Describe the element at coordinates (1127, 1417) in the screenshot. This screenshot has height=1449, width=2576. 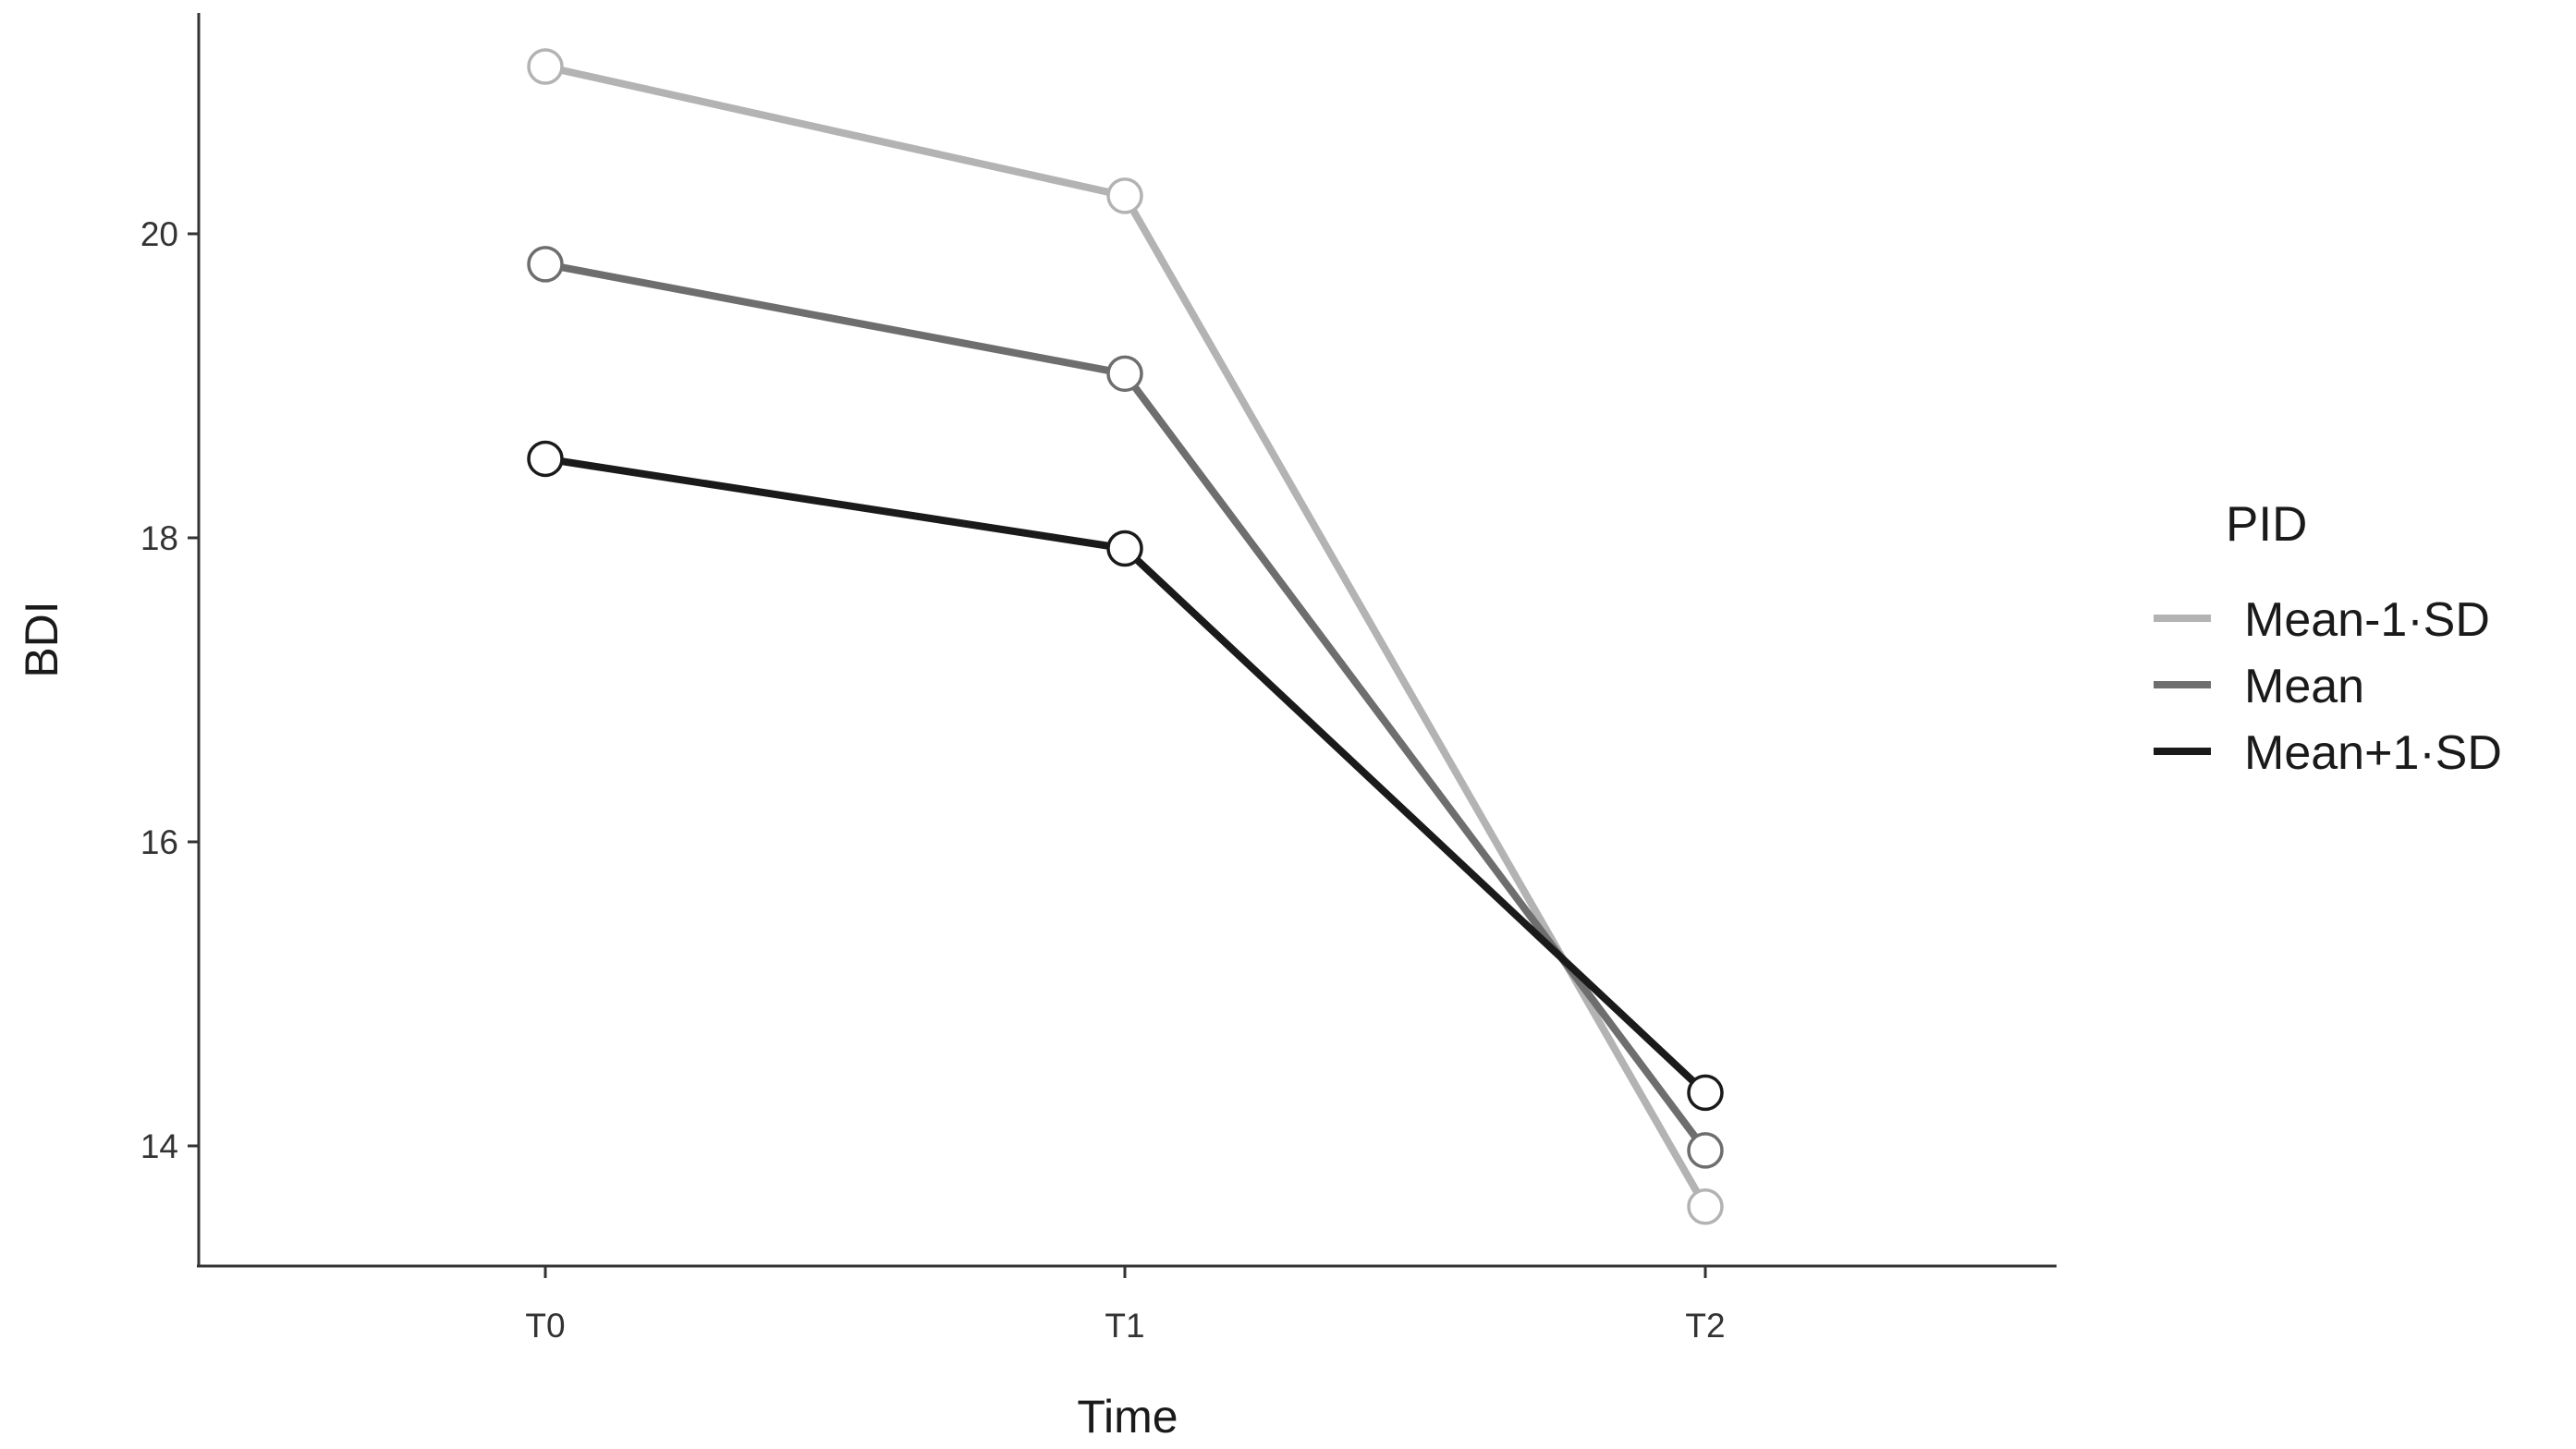
I see `x-axis-title: Time` at that location.